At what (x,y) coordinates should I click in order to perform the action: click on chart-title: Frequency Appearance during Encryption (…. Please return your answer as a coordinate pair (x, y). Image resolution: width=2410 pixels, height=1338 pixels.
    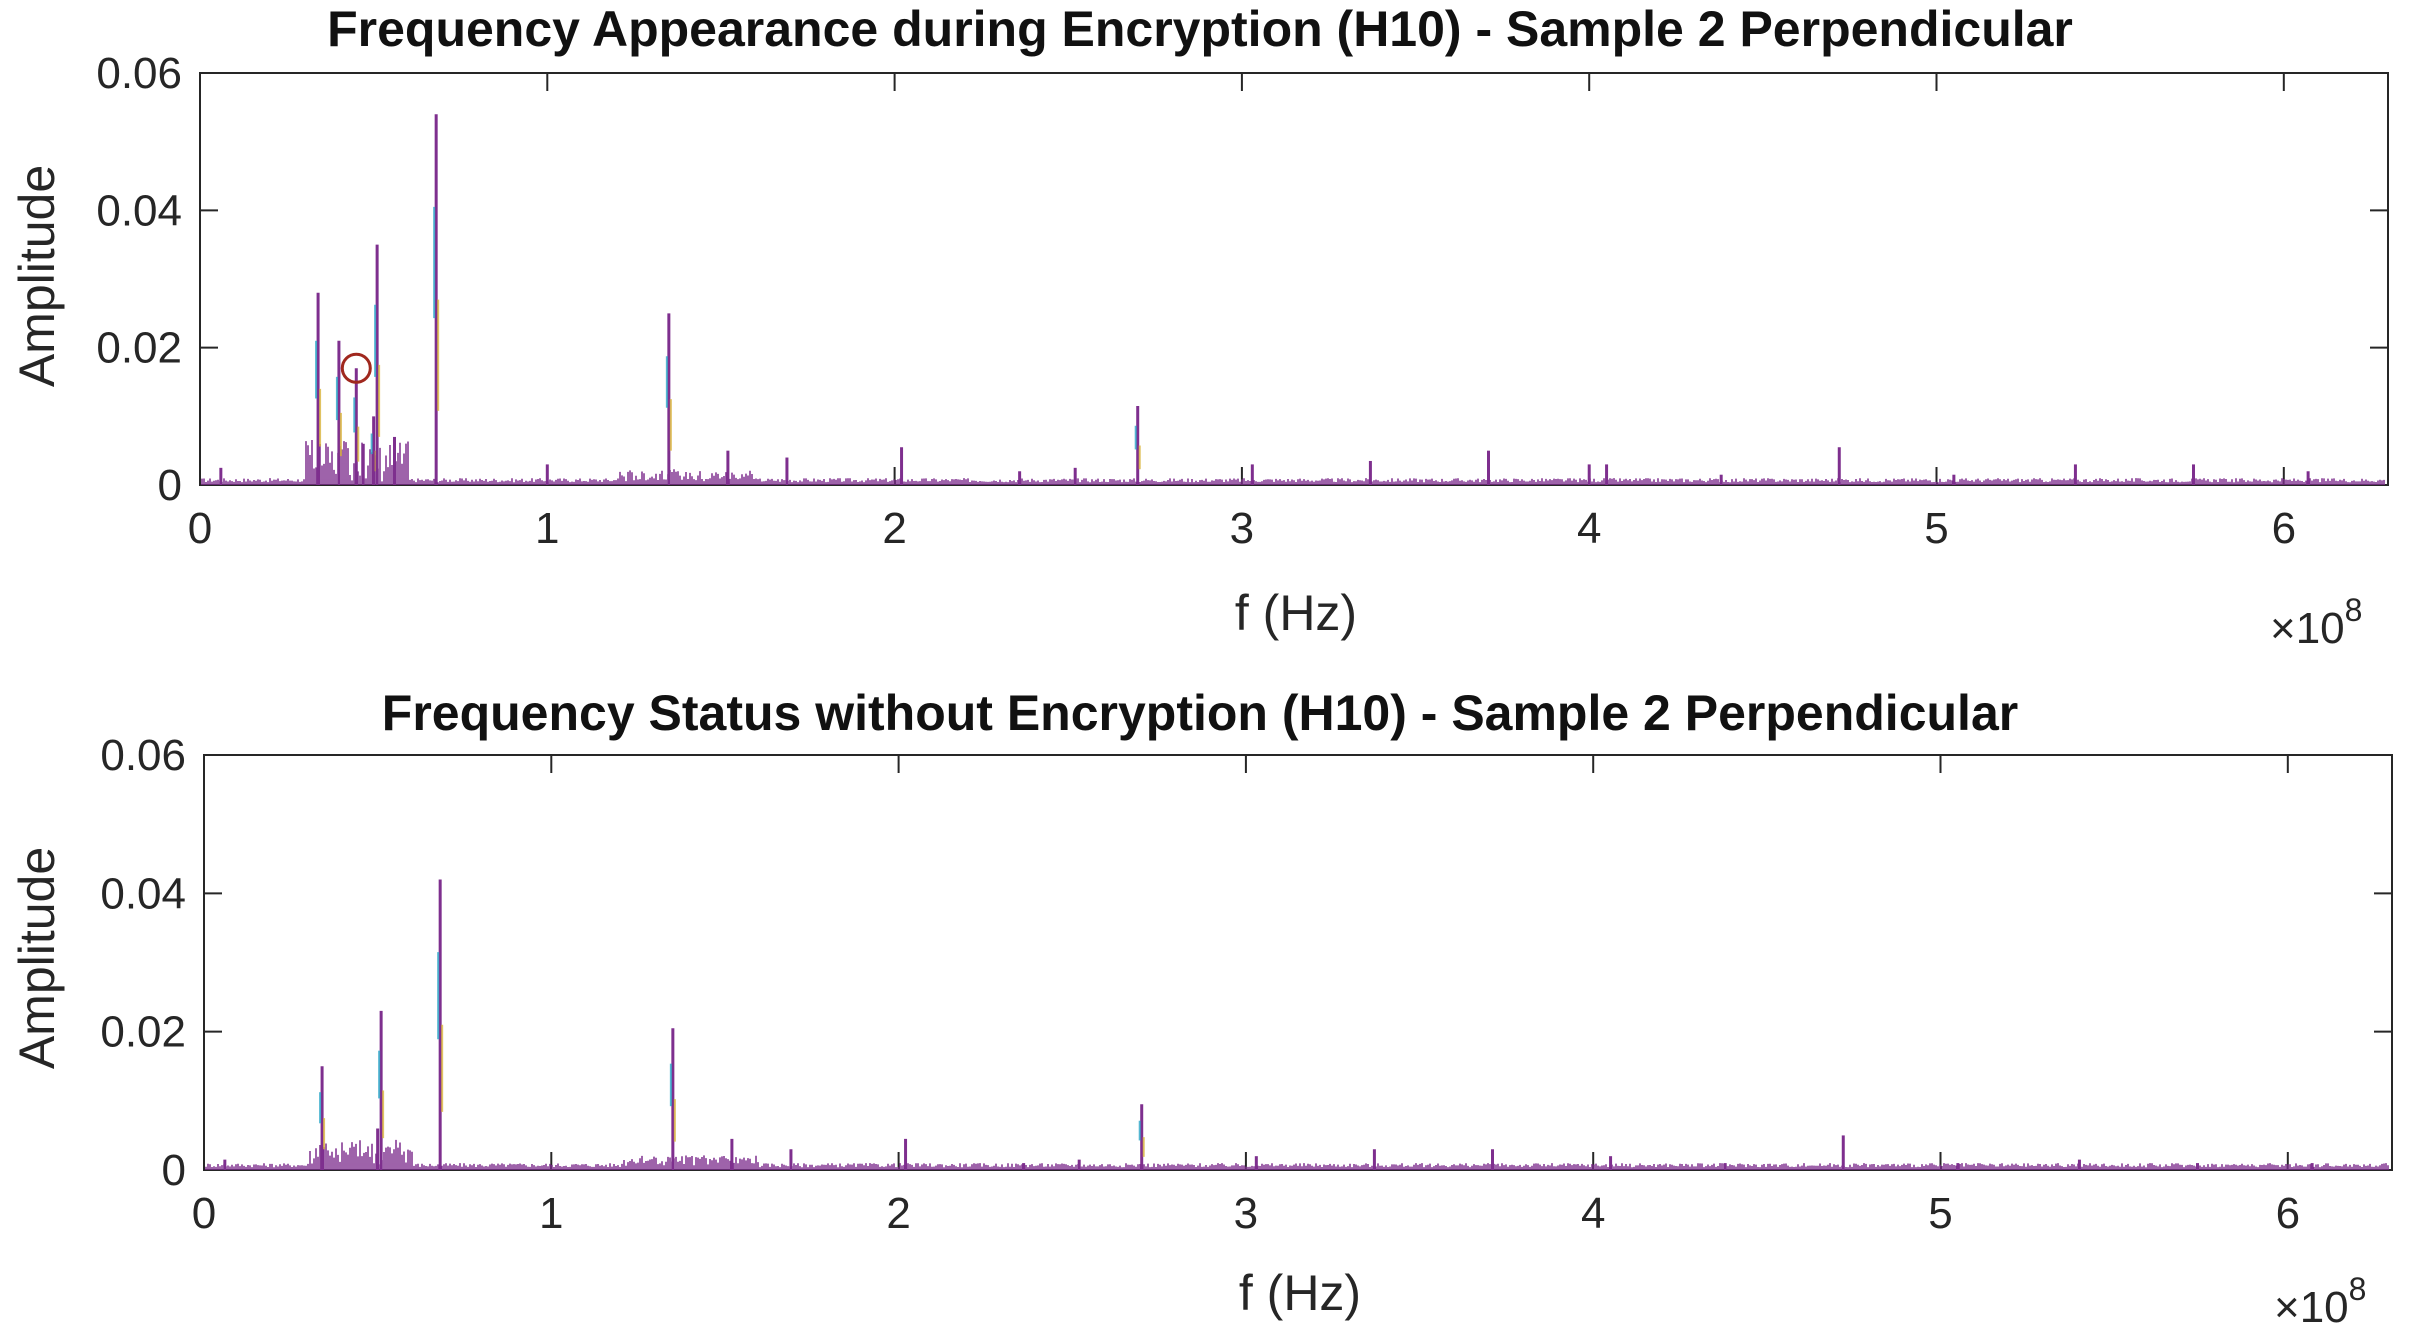
    Looking at the image, I should click on (1200, 29).